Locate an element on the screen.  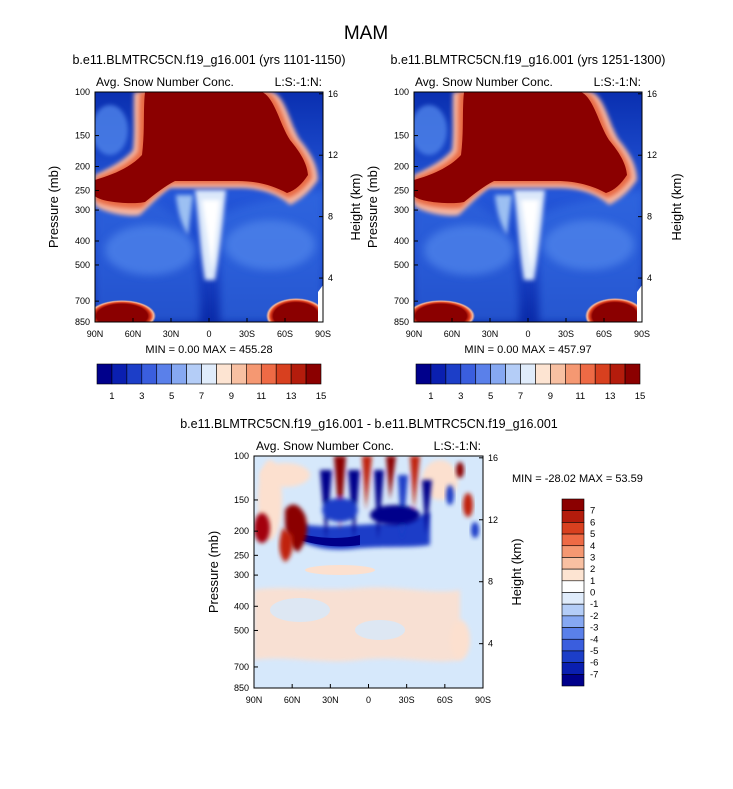
colorbar-3-label: 1 is located at coordinates (592, 581).